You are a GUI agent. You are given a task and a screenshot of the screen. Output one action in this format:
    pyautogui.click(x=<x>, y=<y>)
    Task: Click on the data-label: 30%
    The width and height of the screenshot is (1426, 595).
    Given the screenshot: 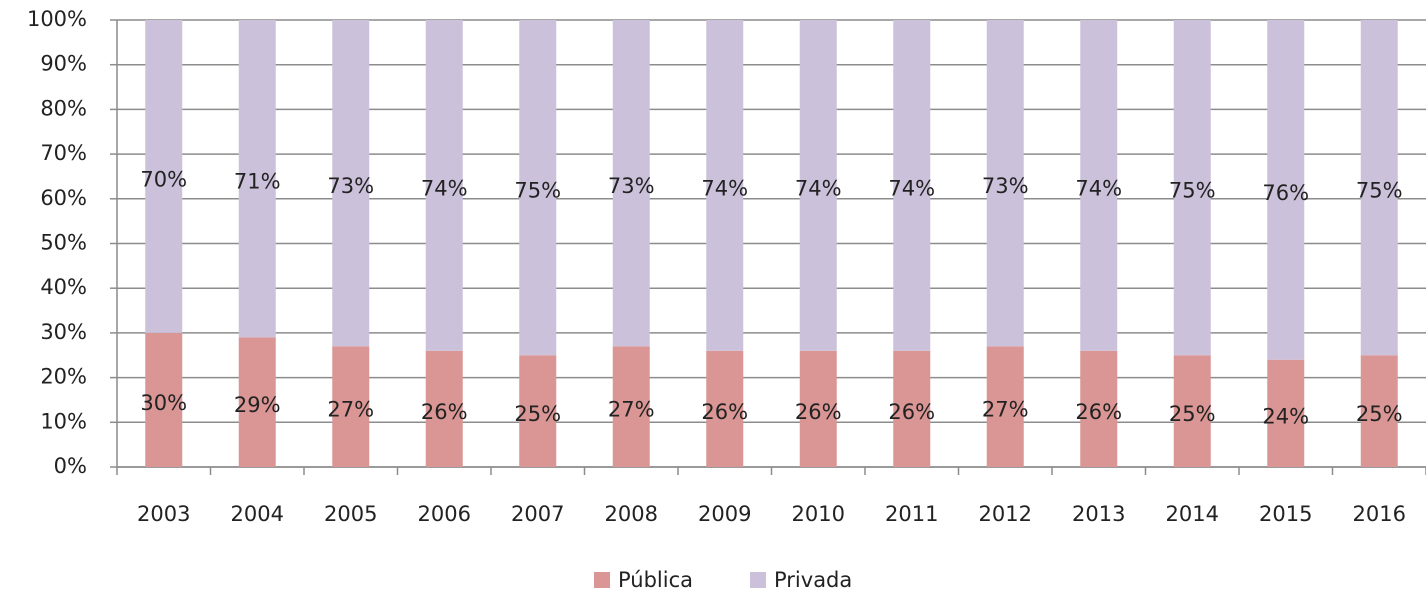 What is the action you would take?
    pyautogui.click(x=163, y=403)
    